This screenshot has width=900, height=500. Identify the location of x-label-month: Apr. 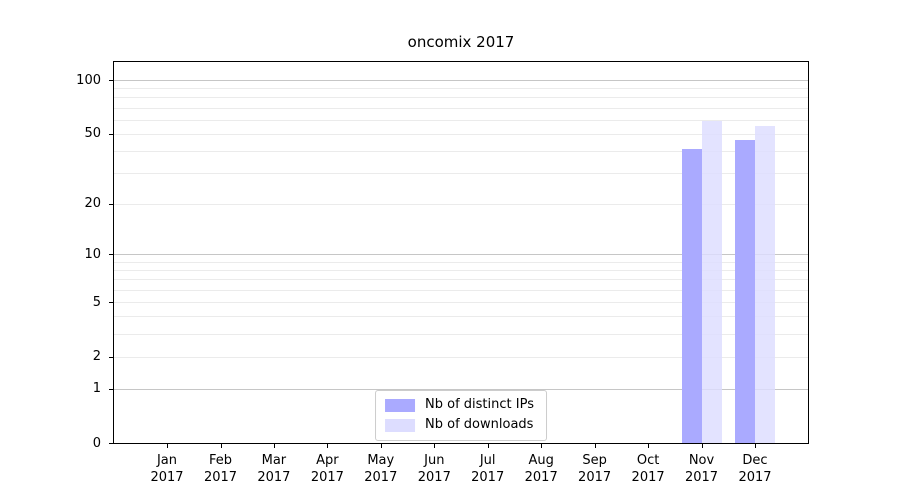
(327, 460).